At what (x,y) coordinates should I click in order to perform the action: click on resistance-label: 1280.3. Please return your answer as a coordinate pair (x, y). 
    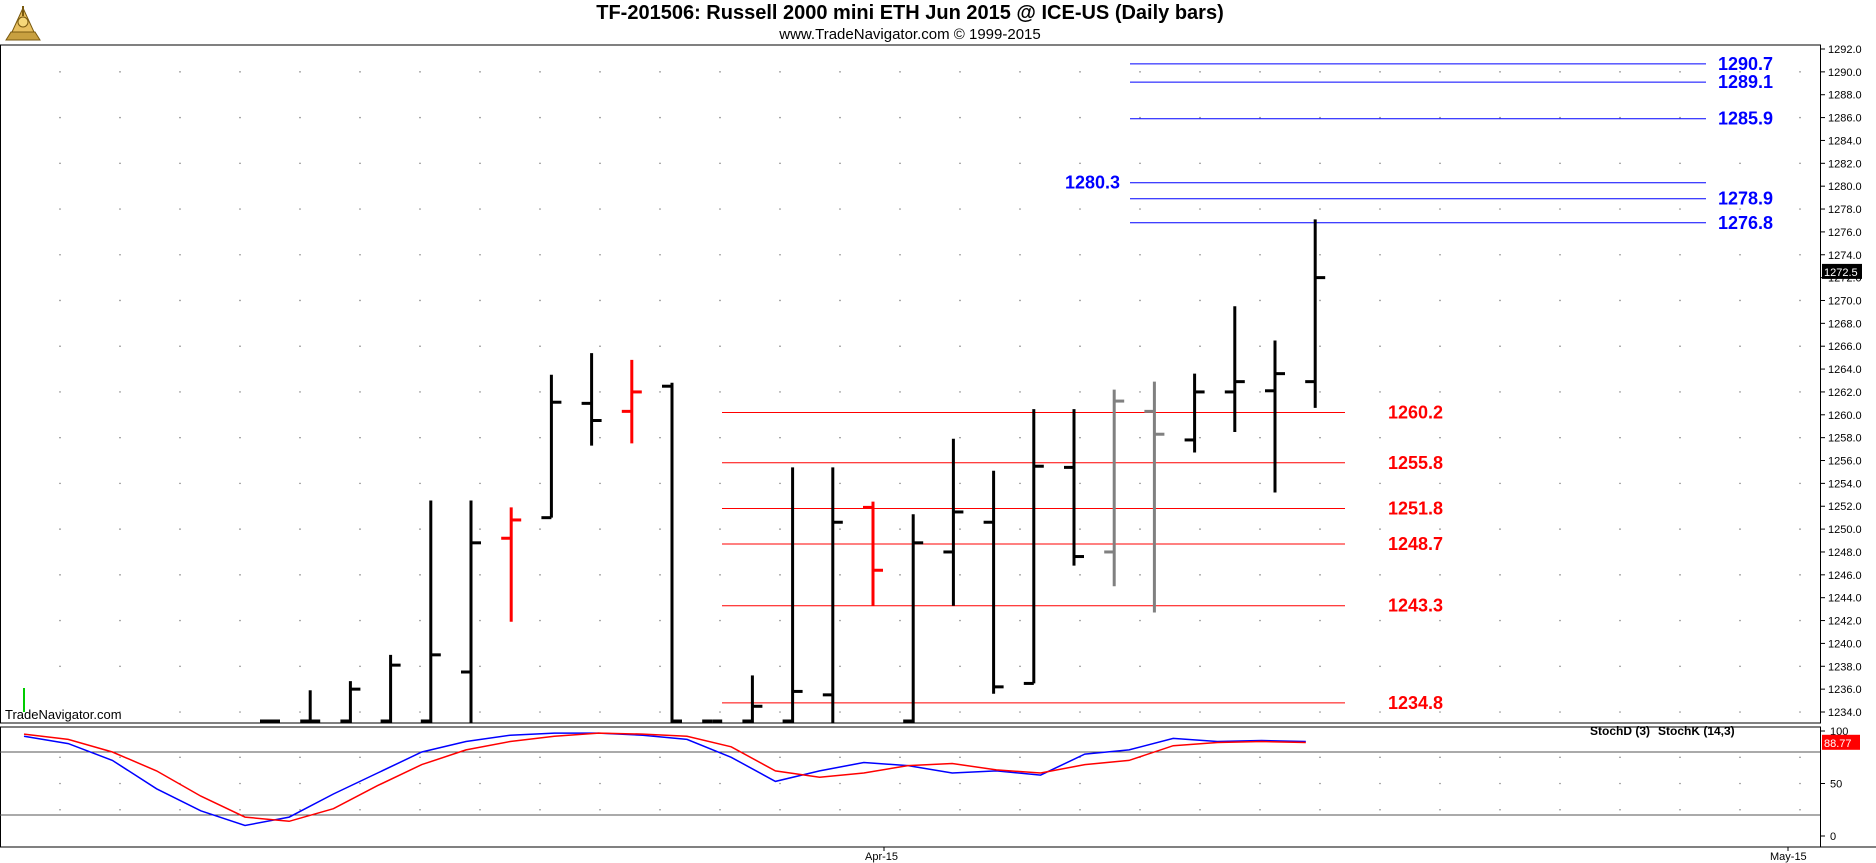
    Looking at the image, I should click on (1092, 183).